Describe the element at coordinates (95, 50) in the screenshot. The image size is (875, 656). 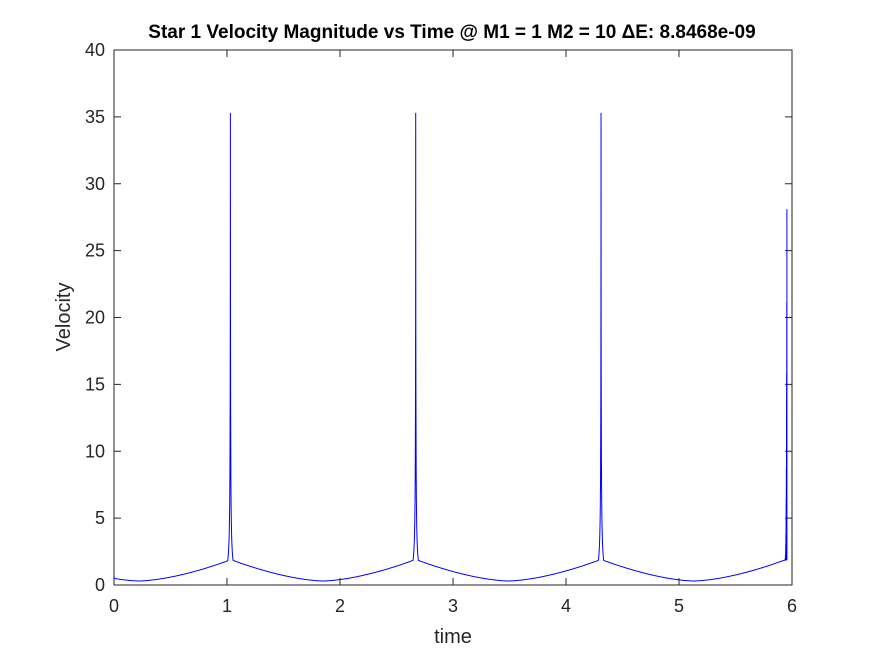
I see `y-tick-label: 40` at that location.